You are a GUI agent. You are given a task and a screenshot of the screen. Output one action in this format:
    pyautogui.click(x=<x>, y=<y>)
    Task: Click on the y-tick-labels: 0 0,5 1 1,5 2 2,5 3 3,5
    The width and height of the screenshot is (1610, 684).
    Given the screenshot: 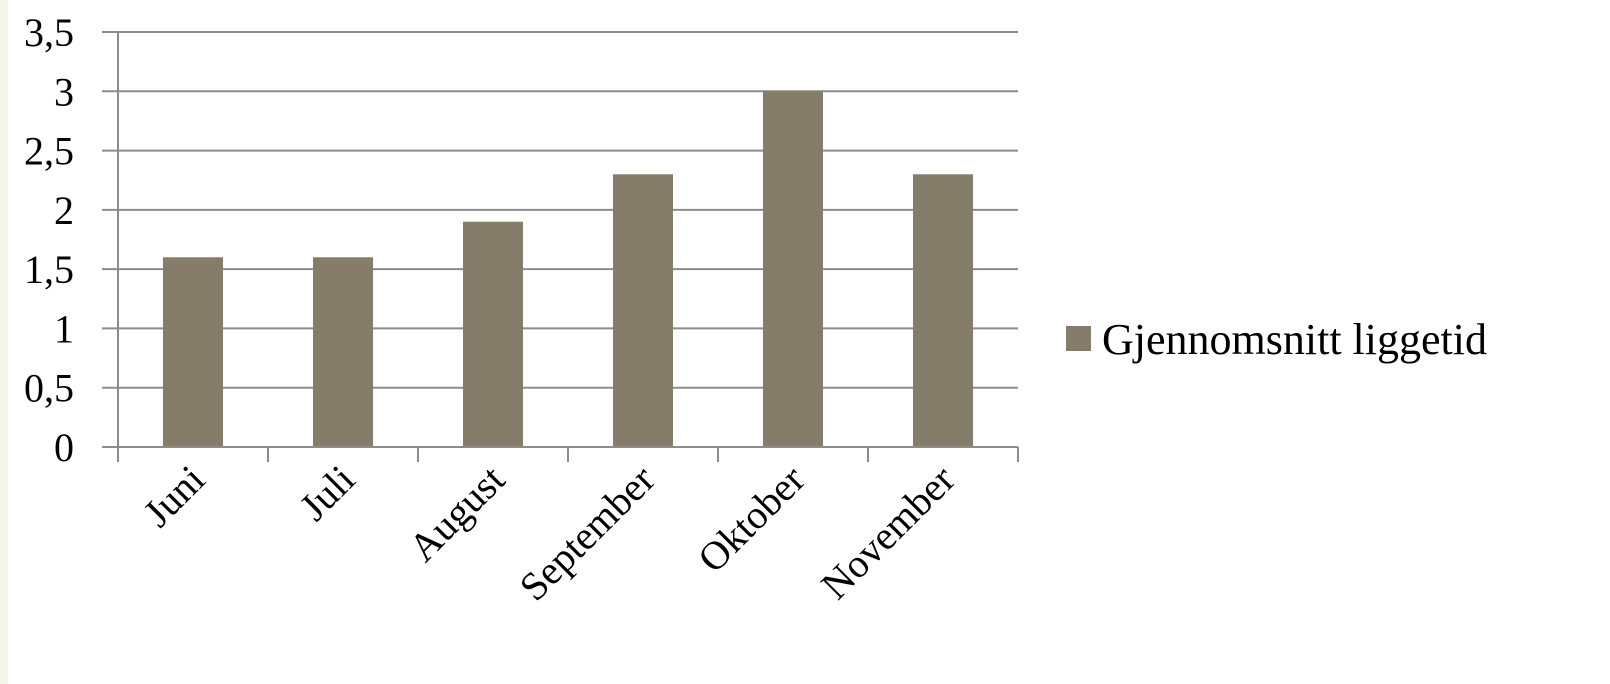 What is the action you would take?
    pyautogui.click(x=49, y=240)
    